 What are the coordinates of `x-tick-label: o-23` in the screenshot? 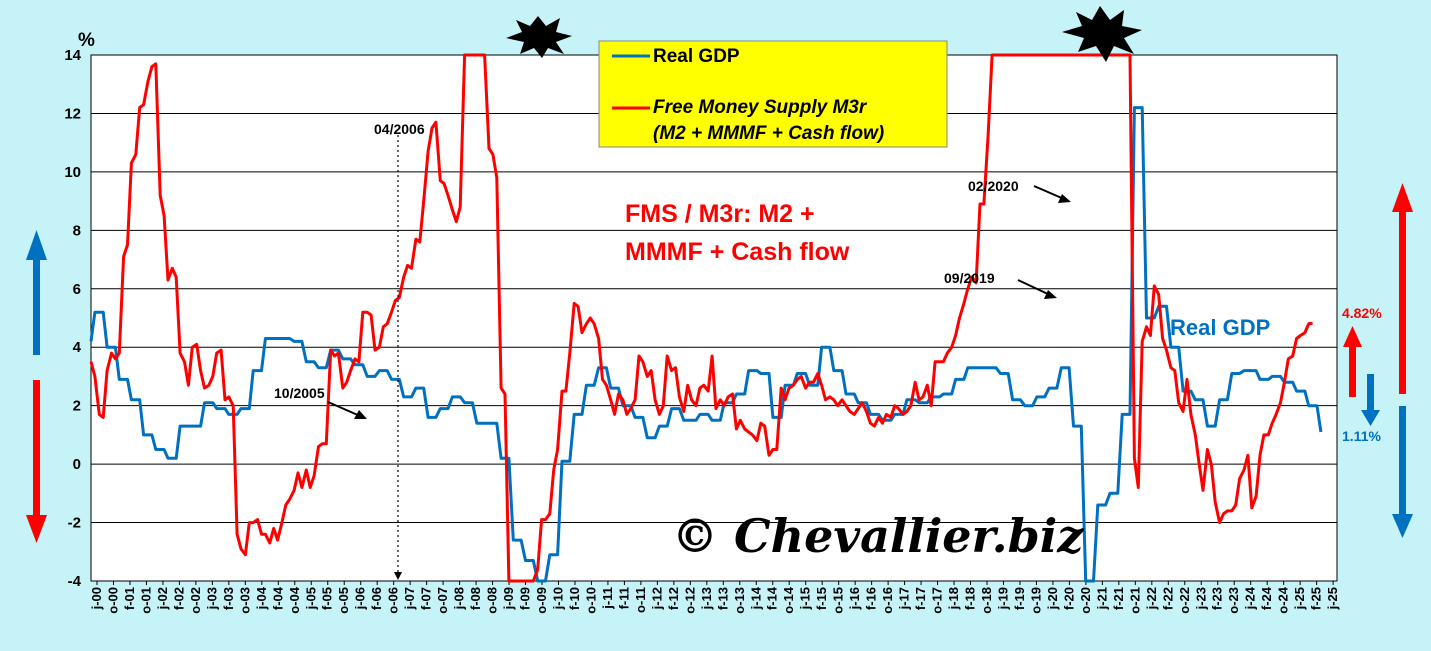 It's located at (1233, 600).